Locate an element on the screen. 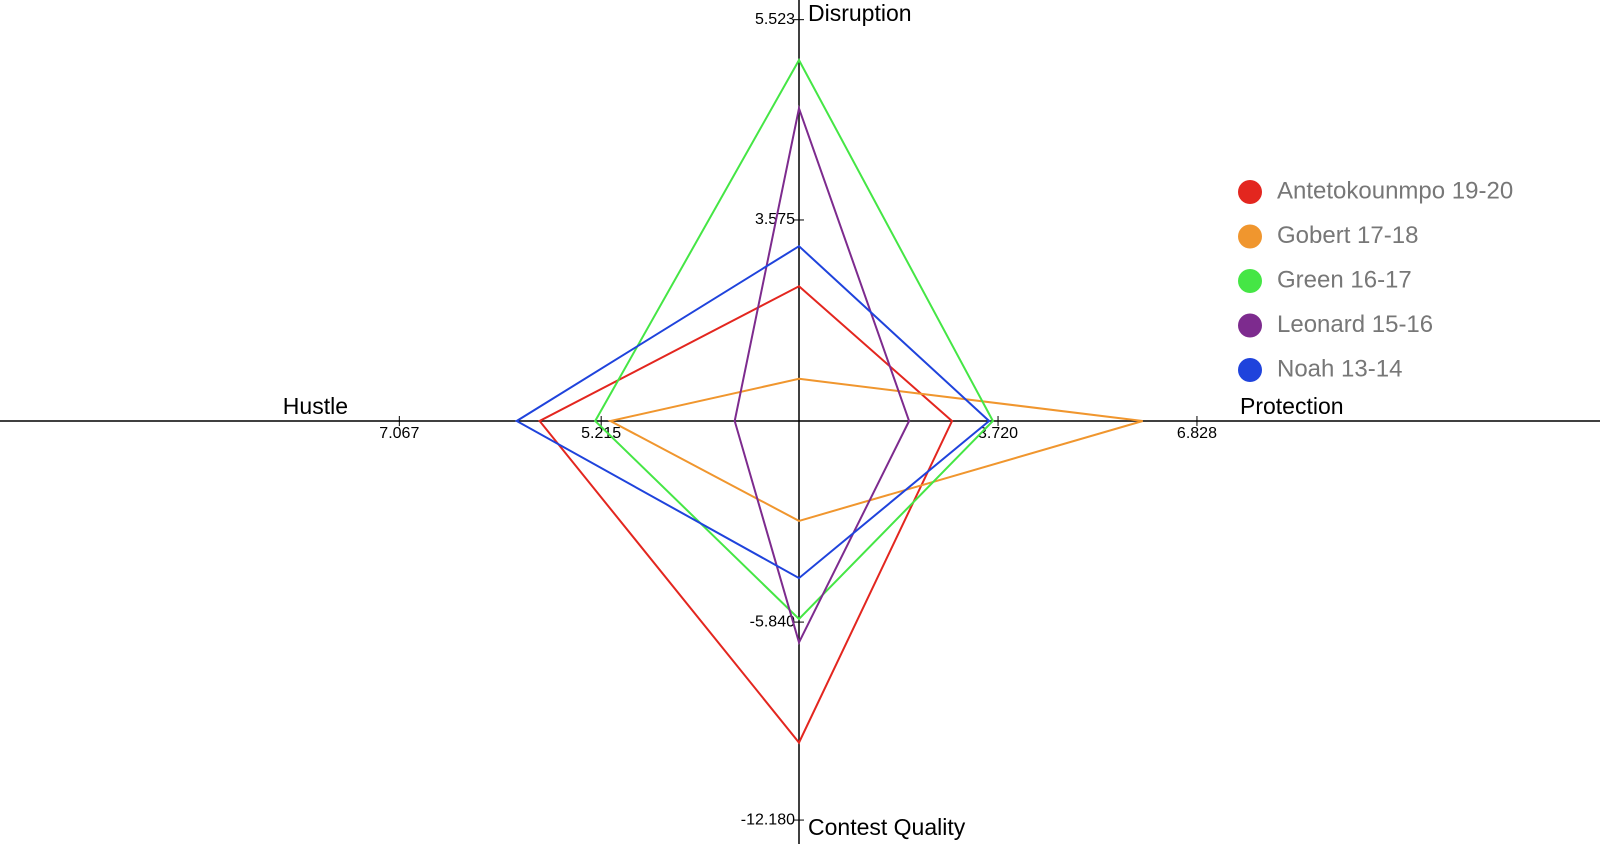  axis-name: Disruption is located at coordinates (860, 13).